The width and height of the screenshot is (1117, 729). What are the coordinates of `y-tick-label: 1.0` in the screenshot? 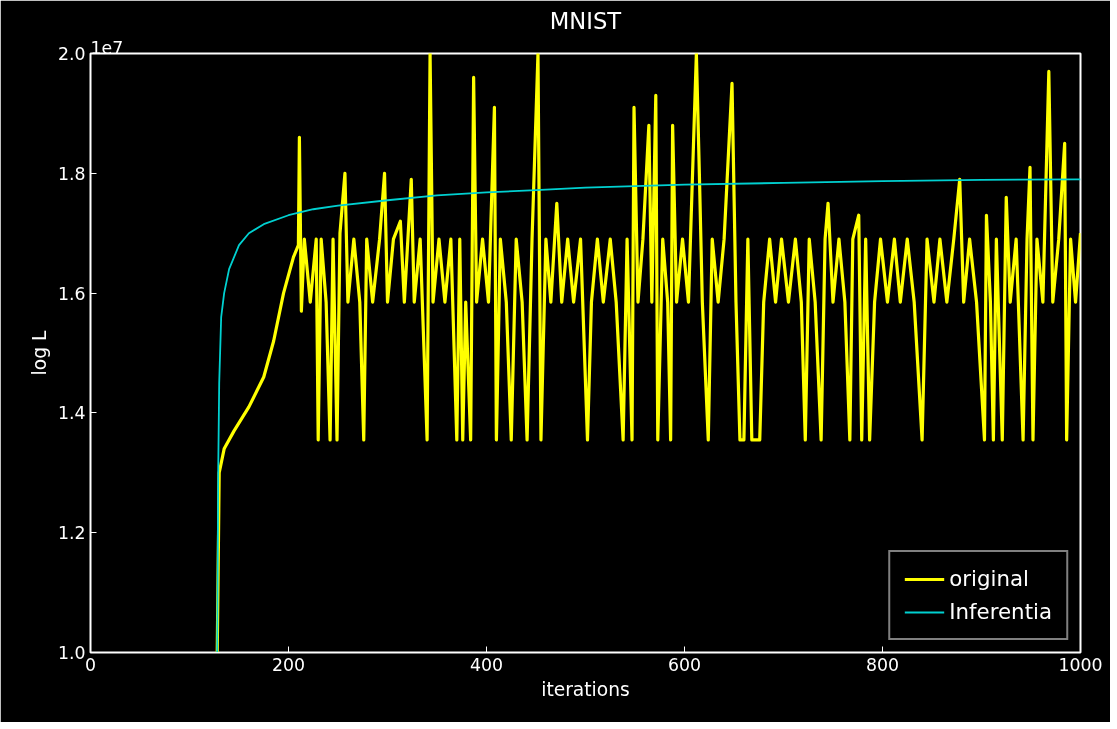 It's located at (71, 653).